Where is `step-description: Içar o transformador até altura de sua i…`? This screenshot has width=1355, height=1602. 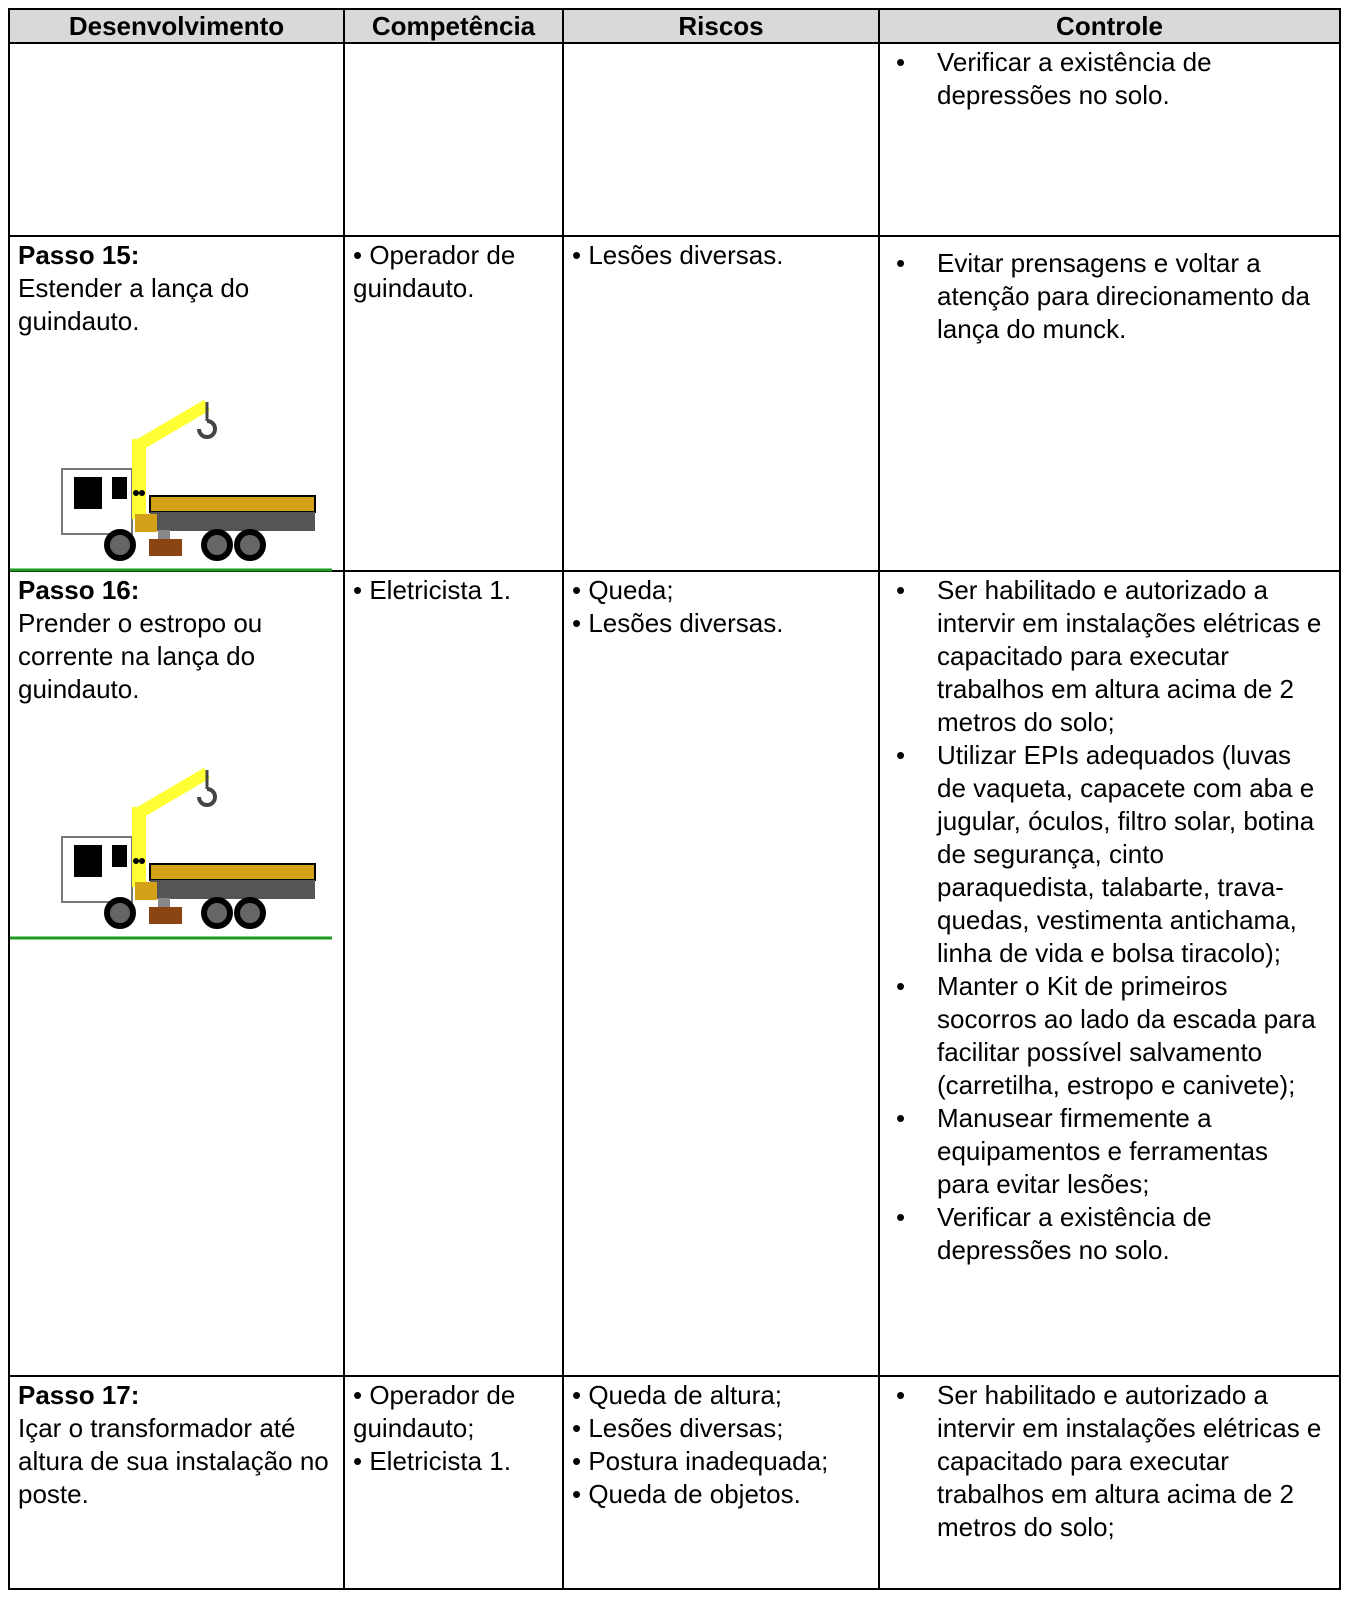 step-description: Içar o transformador até altura de sua i… is located at coordinates (173, 1461).